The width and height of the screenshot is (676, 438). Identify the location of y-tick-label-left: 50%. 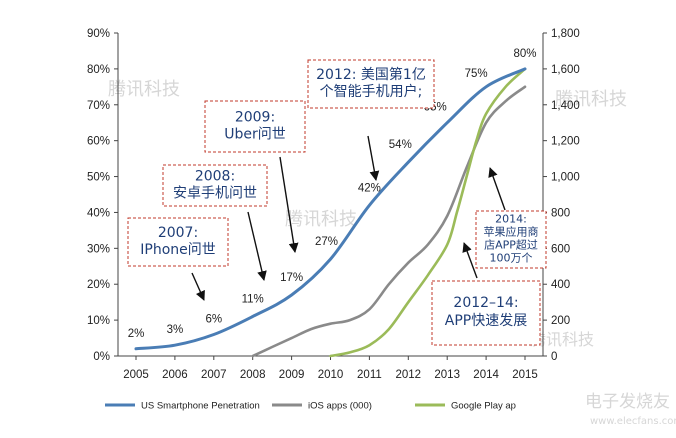
(98, 178).